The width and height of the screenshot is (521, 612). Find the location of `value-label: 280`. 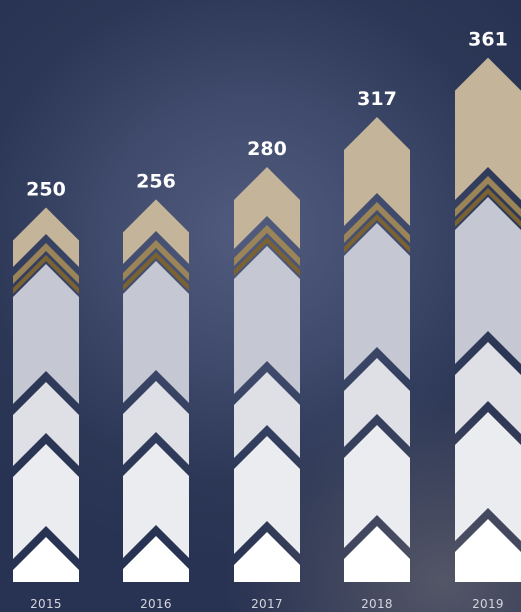

value-label: 280 is located at coordinates (267, 149).